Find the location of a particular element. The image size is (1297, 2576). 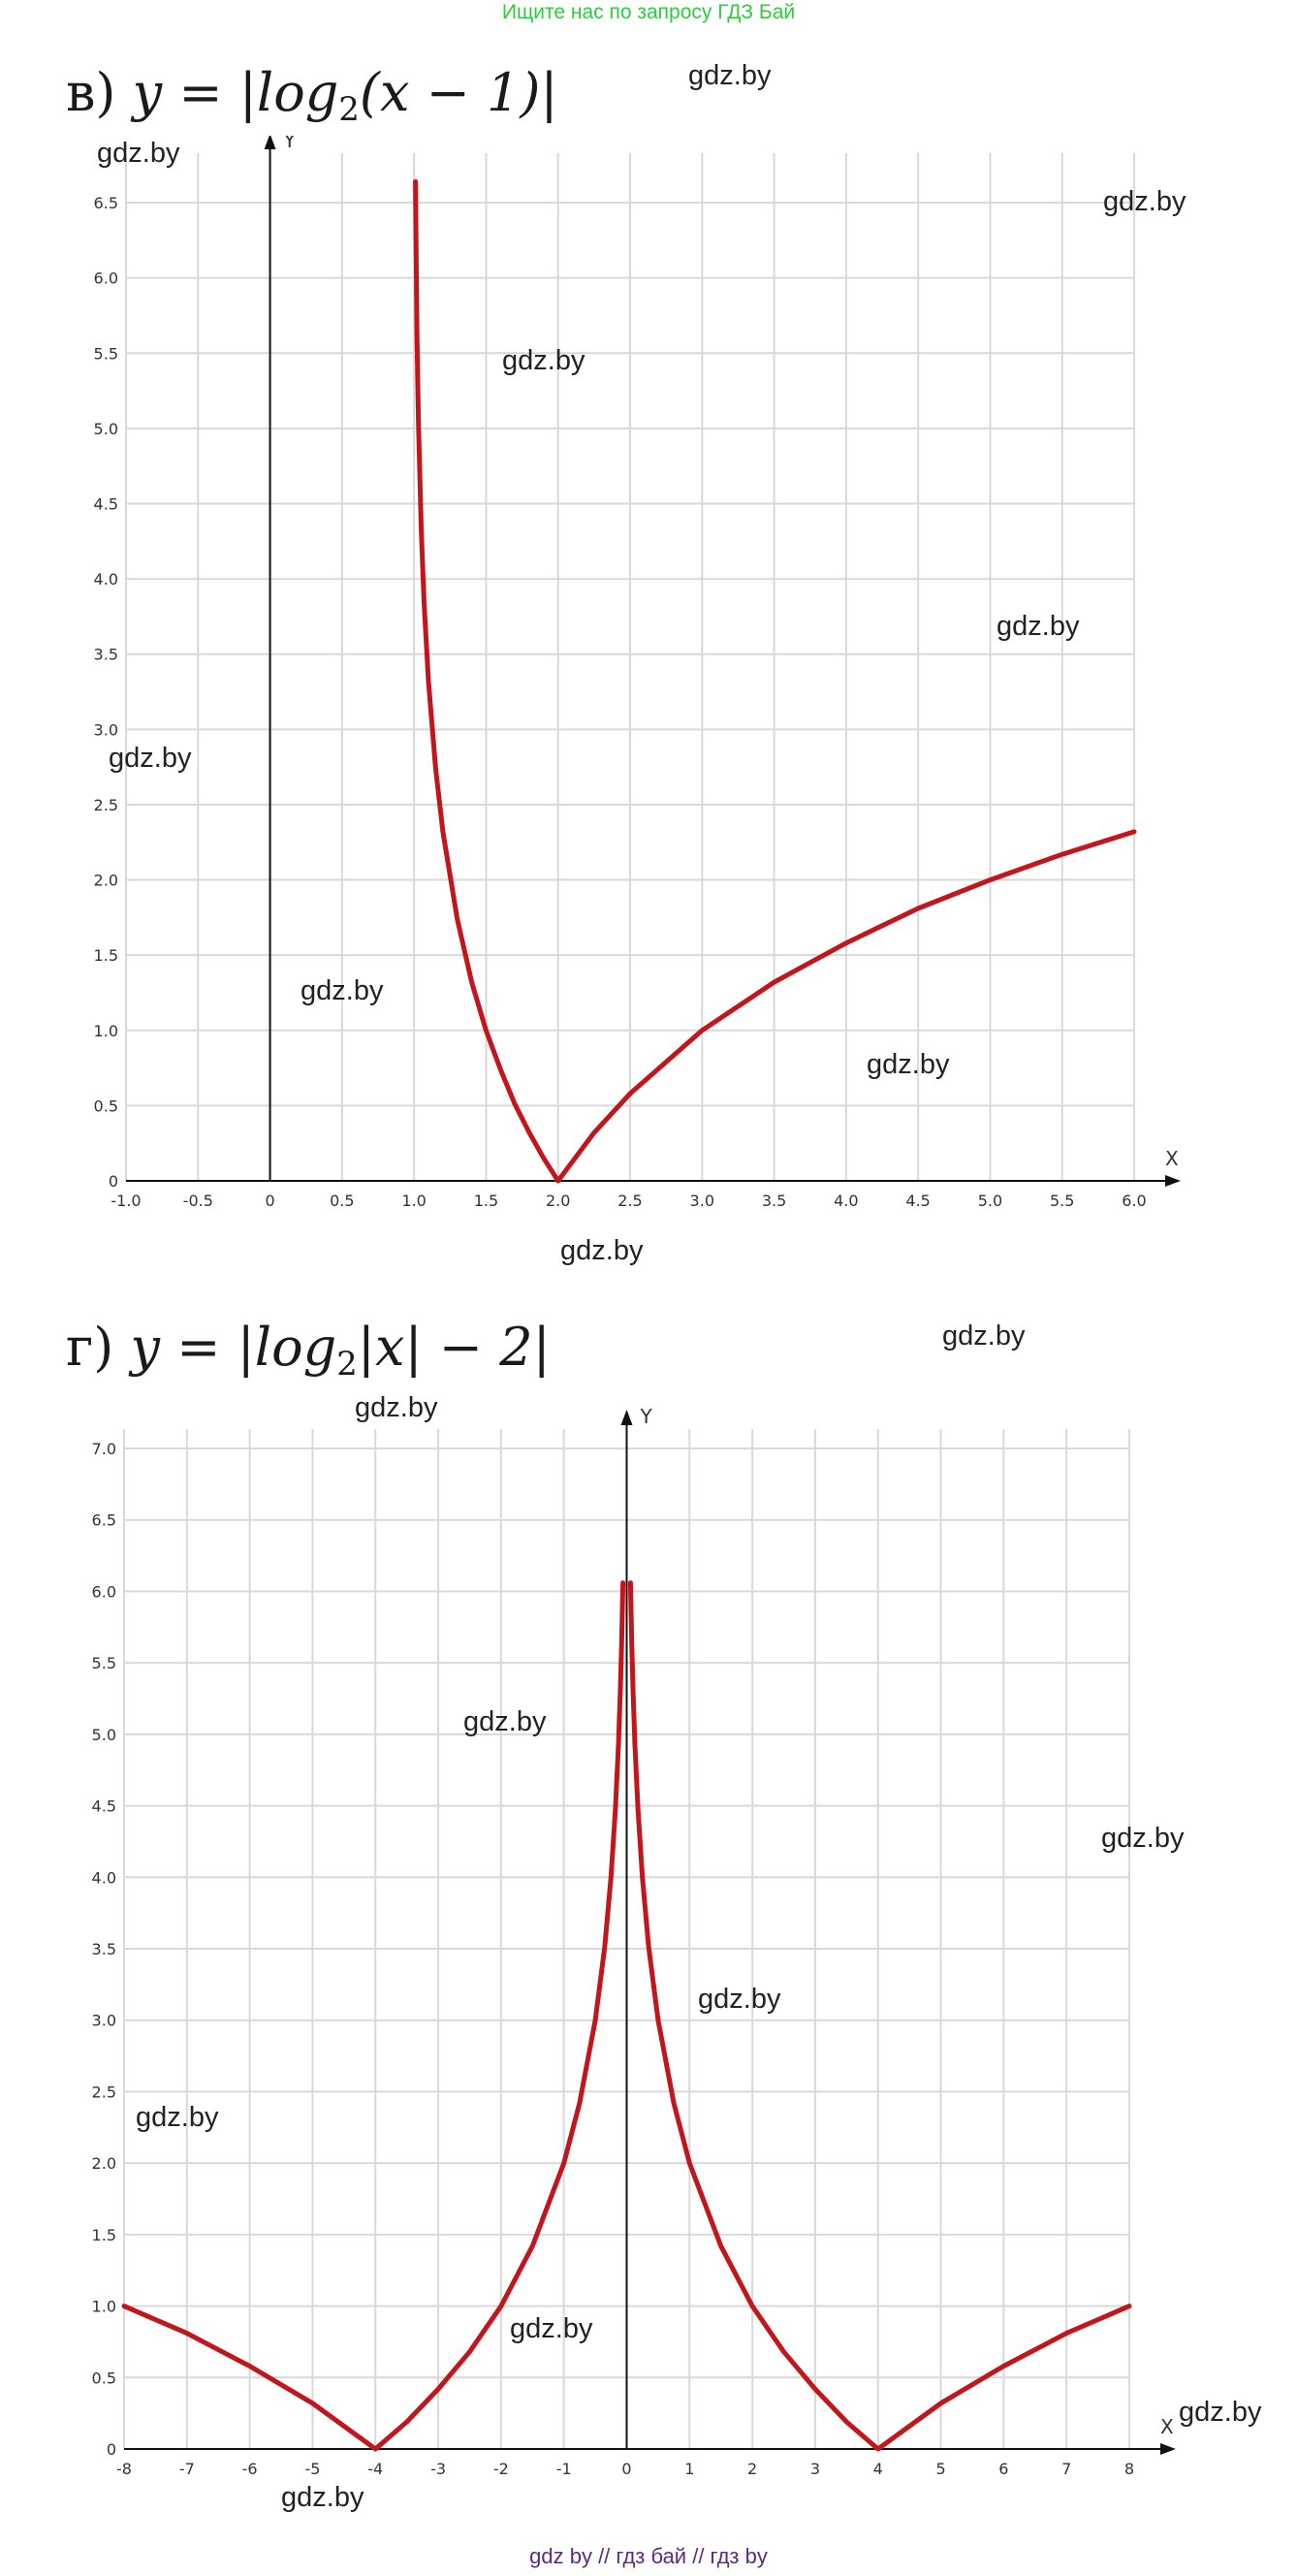

formula-prefix: в) is located at coordinates (91, 92).